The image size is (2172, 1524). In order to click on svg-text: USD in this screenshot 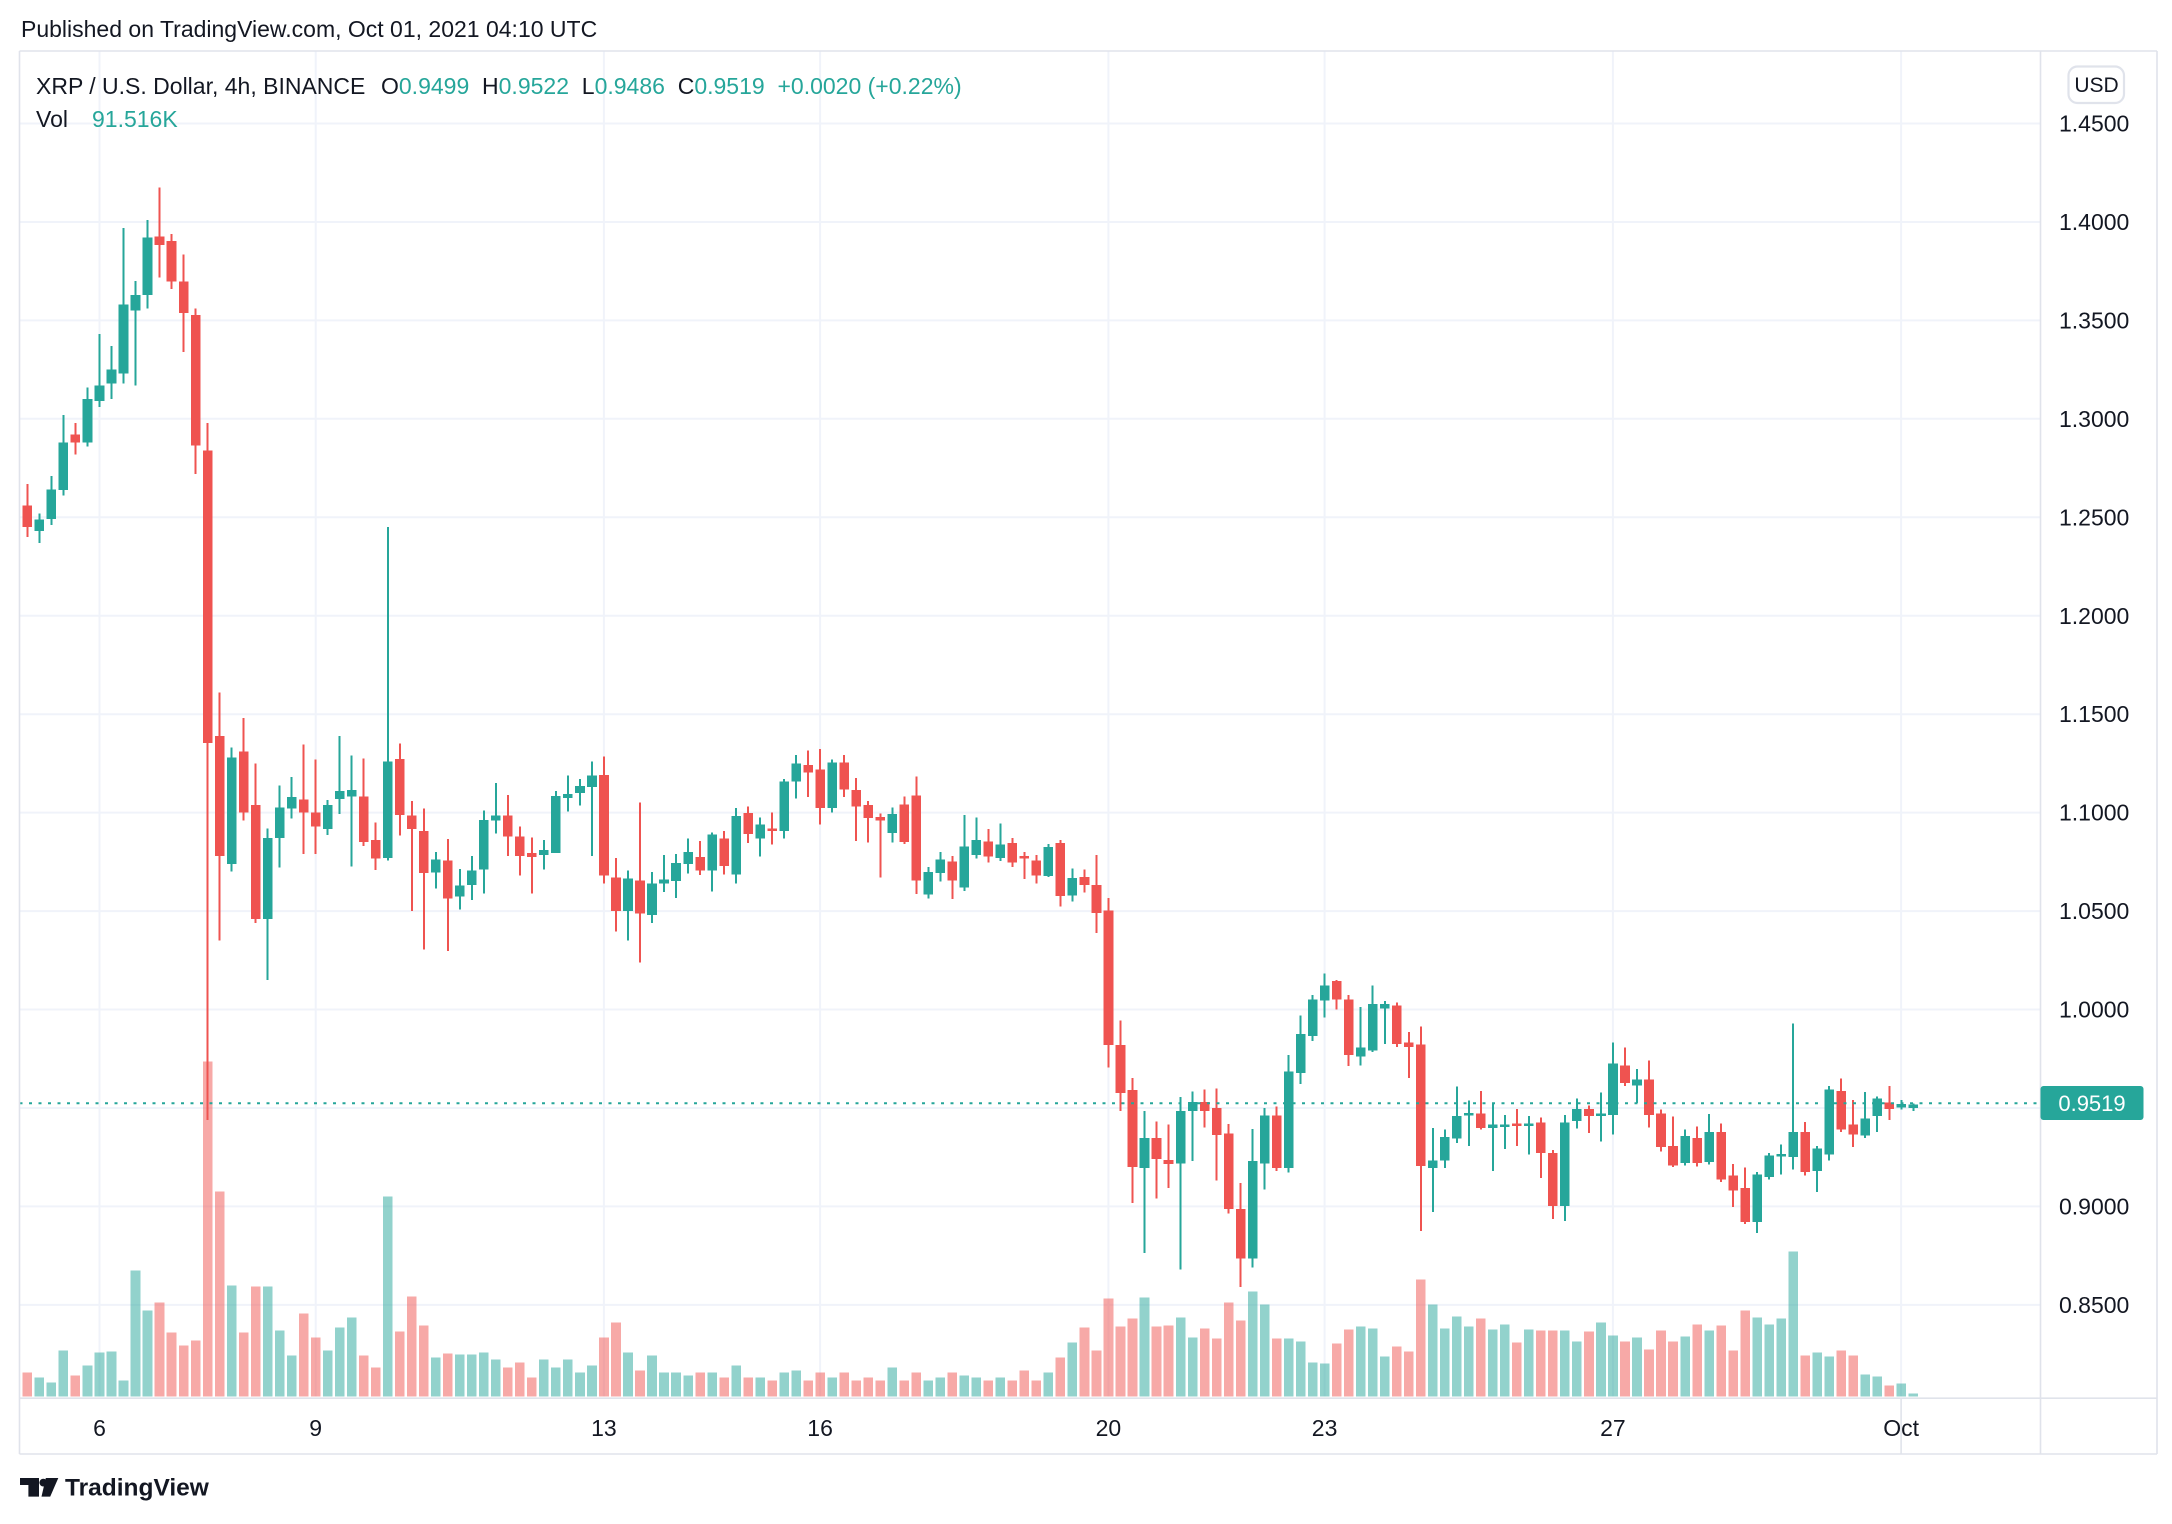, I will do `click(2096, 85)`.